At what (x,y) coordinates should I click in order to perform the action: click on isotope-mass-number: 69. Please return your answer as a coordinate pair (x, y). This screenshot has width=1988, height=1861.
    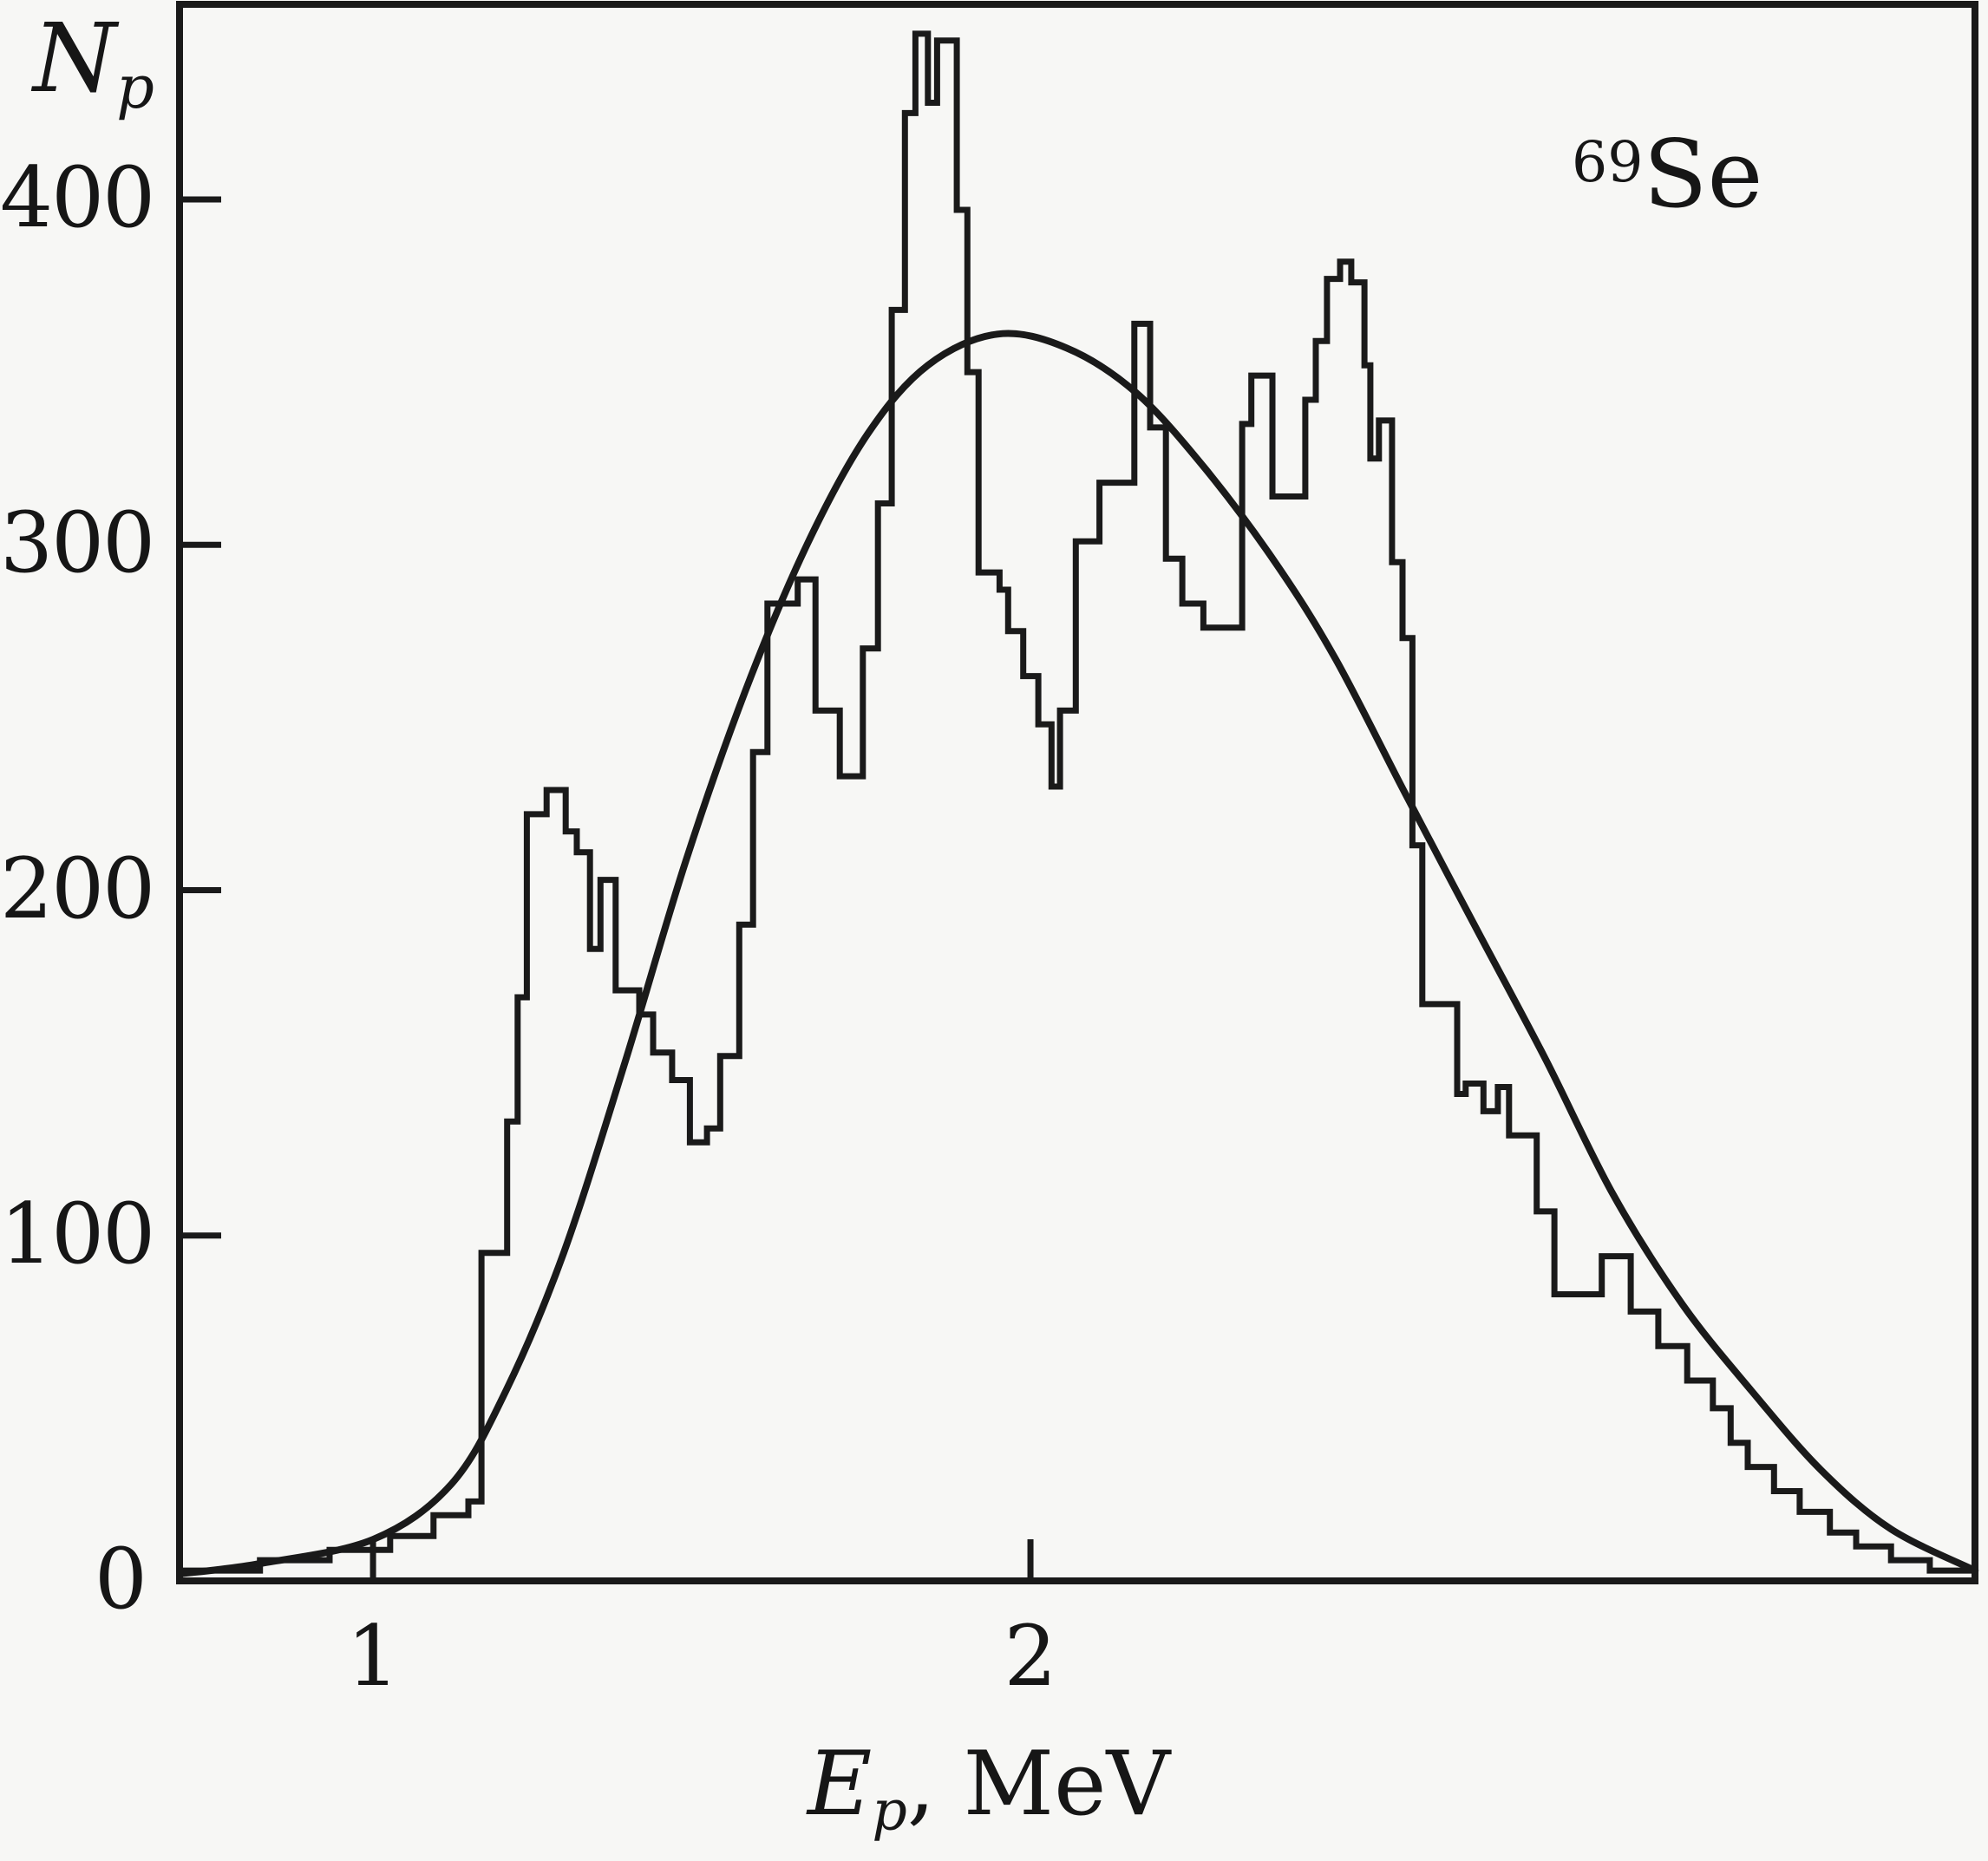
    Looking at the image, I should click on (1608, 162).